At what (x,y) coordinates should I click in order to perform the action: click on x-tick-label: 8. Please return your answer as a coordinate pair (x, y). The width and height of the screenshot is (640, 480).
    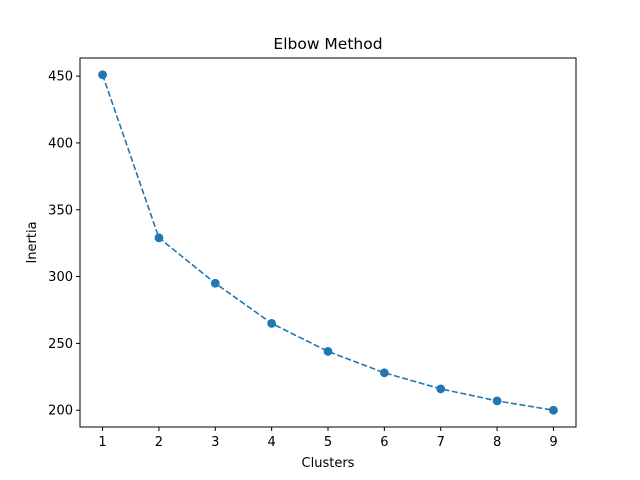
    Looking at the image, I should click on (497, 442).